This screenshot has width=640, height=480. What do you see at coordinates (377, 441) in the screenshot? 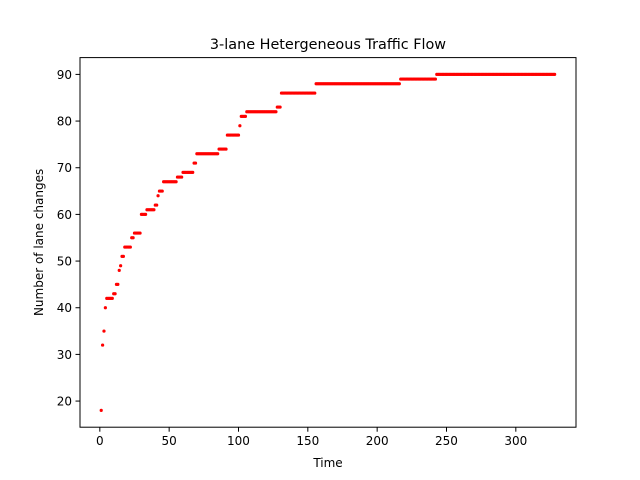
I see `x-tick-label: 200` at bounding box center [377, 441].